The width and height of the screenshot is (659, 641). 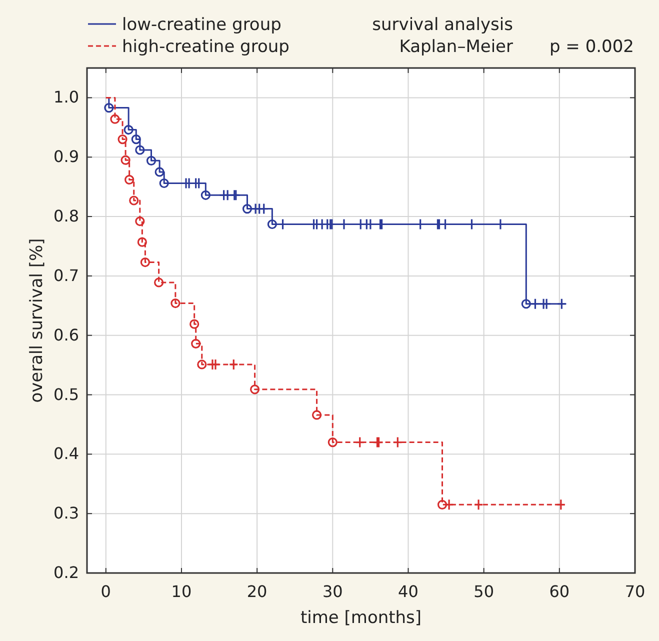 What do you see at coordinates (66, 334) in the screenshot?
I see `y-tick-label: 0.6` at bounding box center [66, 334].